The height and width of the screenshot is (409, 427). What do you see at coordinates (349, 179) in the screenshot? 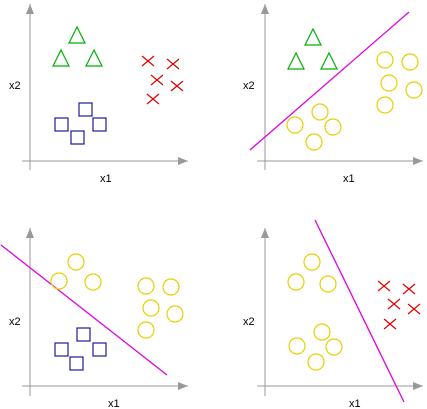
I see `panel-2-xlabel: x1` at bounding box center [349, 179].